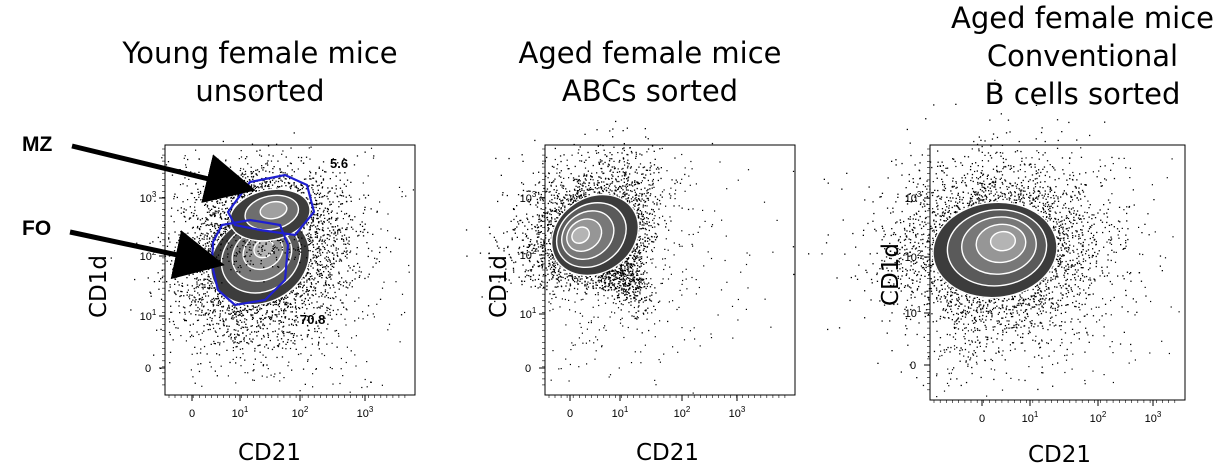 The width and height of the screenshot is (1225, 470). What do you see at coordinates (528, 369) in the screenshot?
I see `panel2-ytick-0: 0` at bounding box center [528, 369].